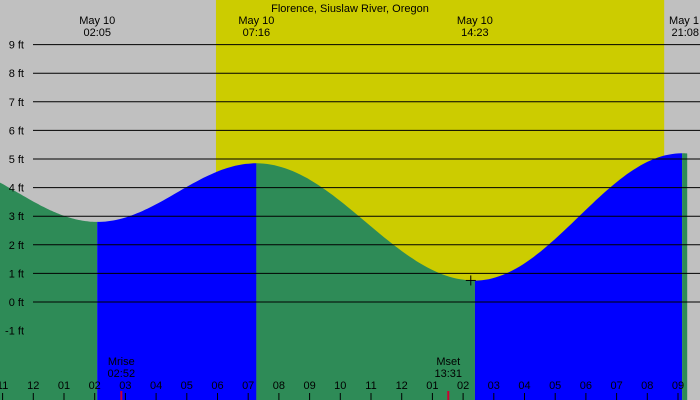 The image size is (700, 400). What do you see at coordinates (257, 33) in the screenshot?
I see `extreme-time-label: 07:16` at bounding box center [257, 33].